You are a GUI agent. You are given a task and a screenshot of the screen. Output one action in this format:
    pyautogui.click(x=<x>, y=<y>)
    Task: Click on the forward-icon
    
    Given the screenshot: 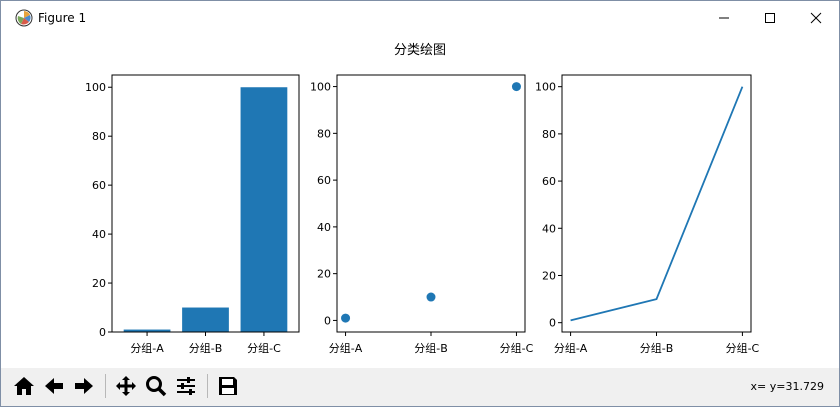 What is the action you would take?
    pyautogui.click(x=84, y=386)
    